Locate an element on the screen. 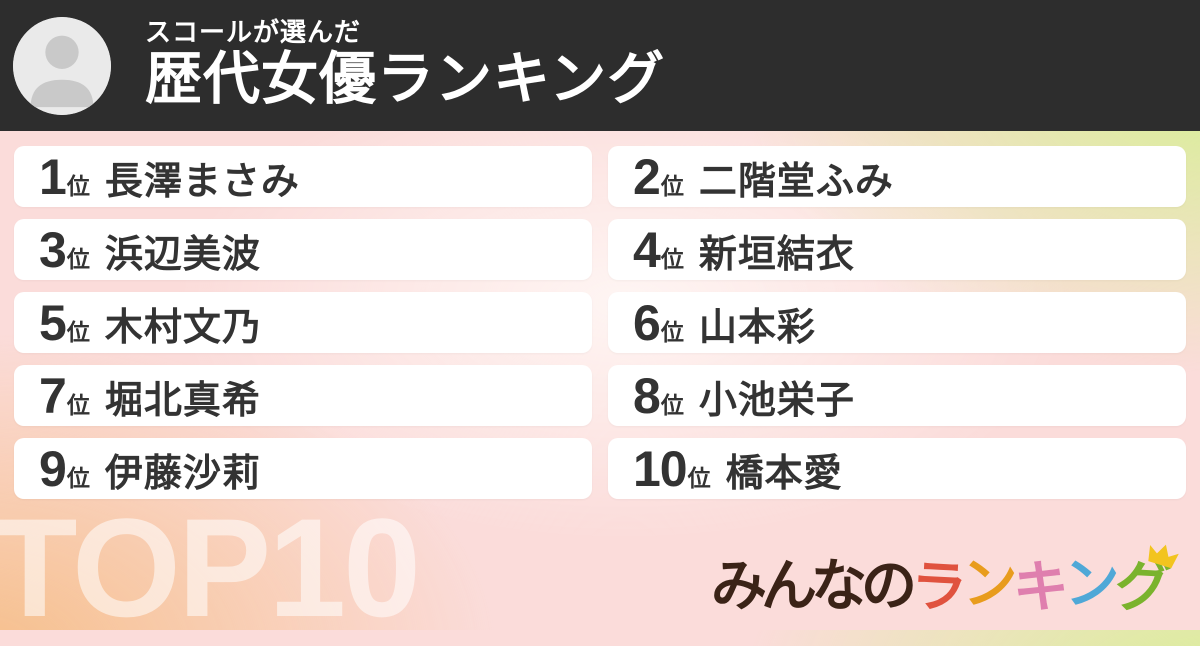  logo-char-gu: グ is located at coordinates (1146, 581).